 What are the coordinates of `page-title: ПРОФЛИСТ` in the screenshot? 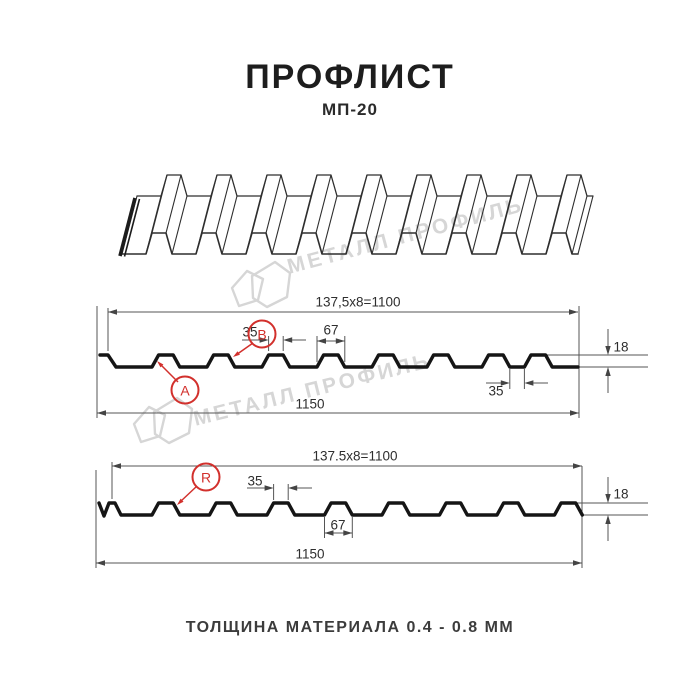 It's located at (350, 77).